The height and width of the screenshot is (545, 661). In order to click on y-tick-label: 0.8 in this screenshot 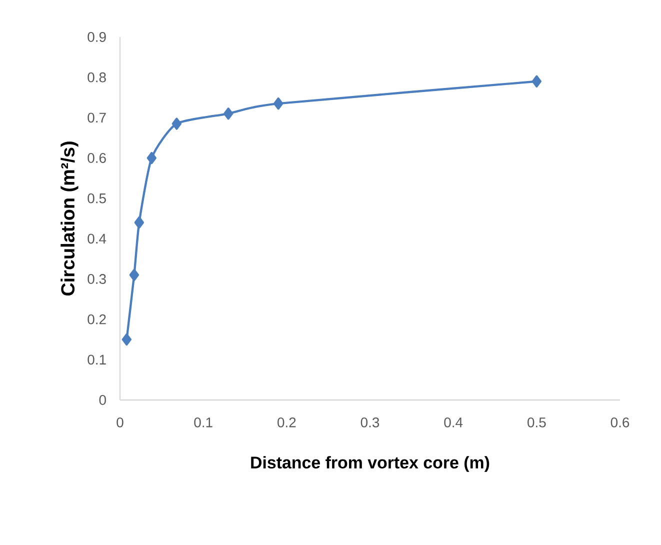, I will do `click(97, 77)`.